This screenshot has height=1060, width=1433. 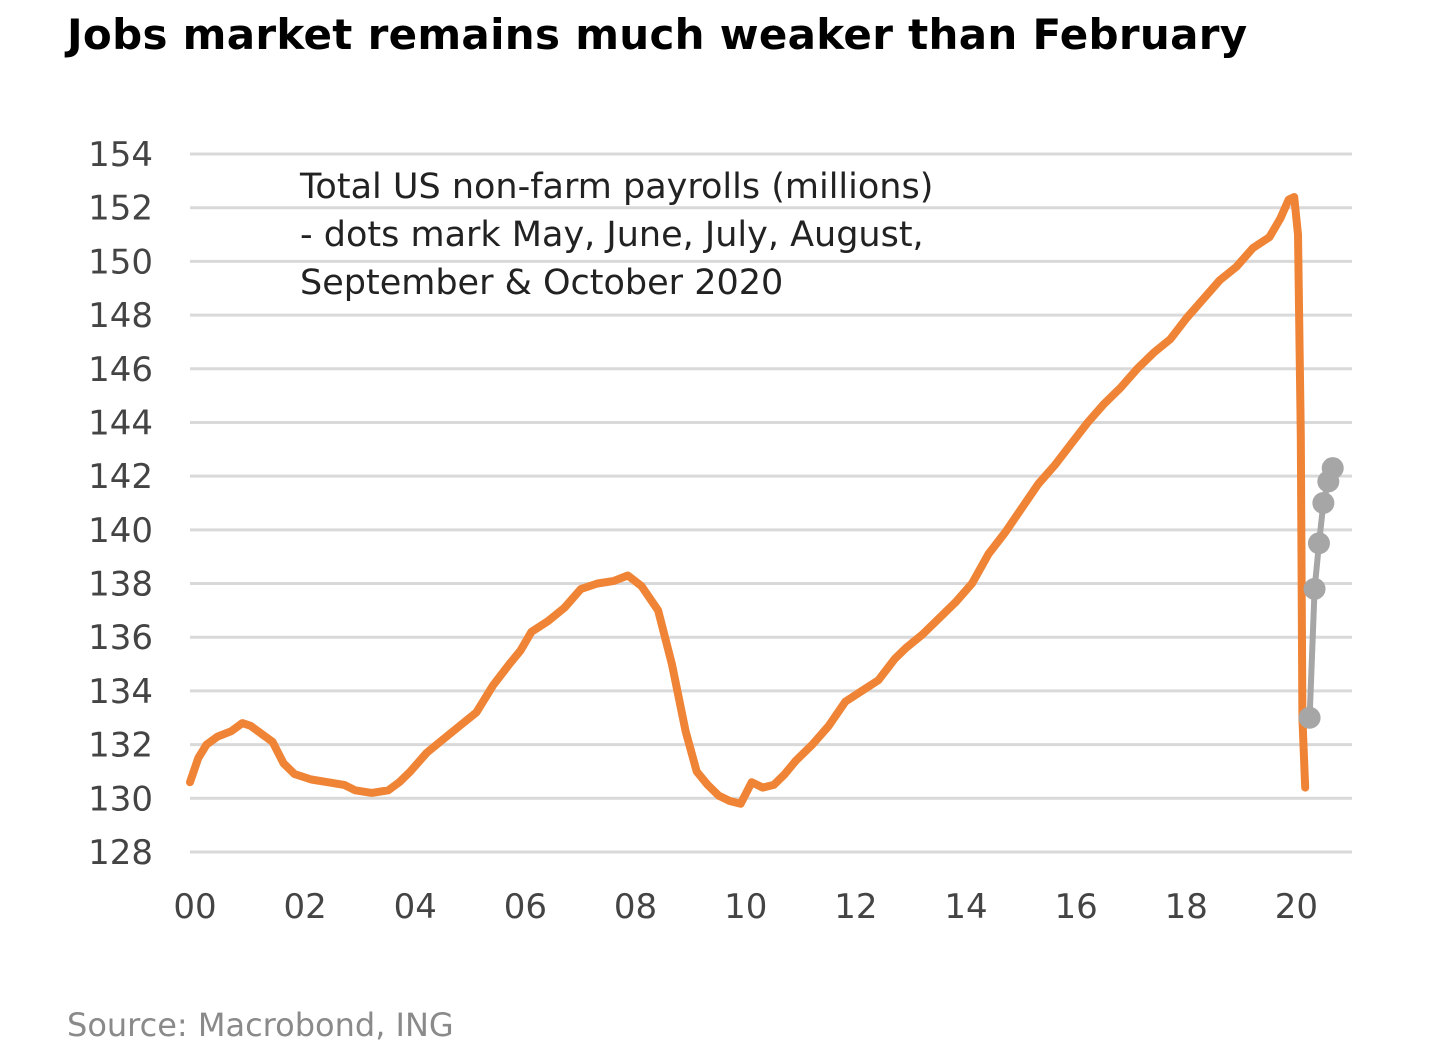 I want to click on y-tick-label: 134, so click(x=120, y=692).